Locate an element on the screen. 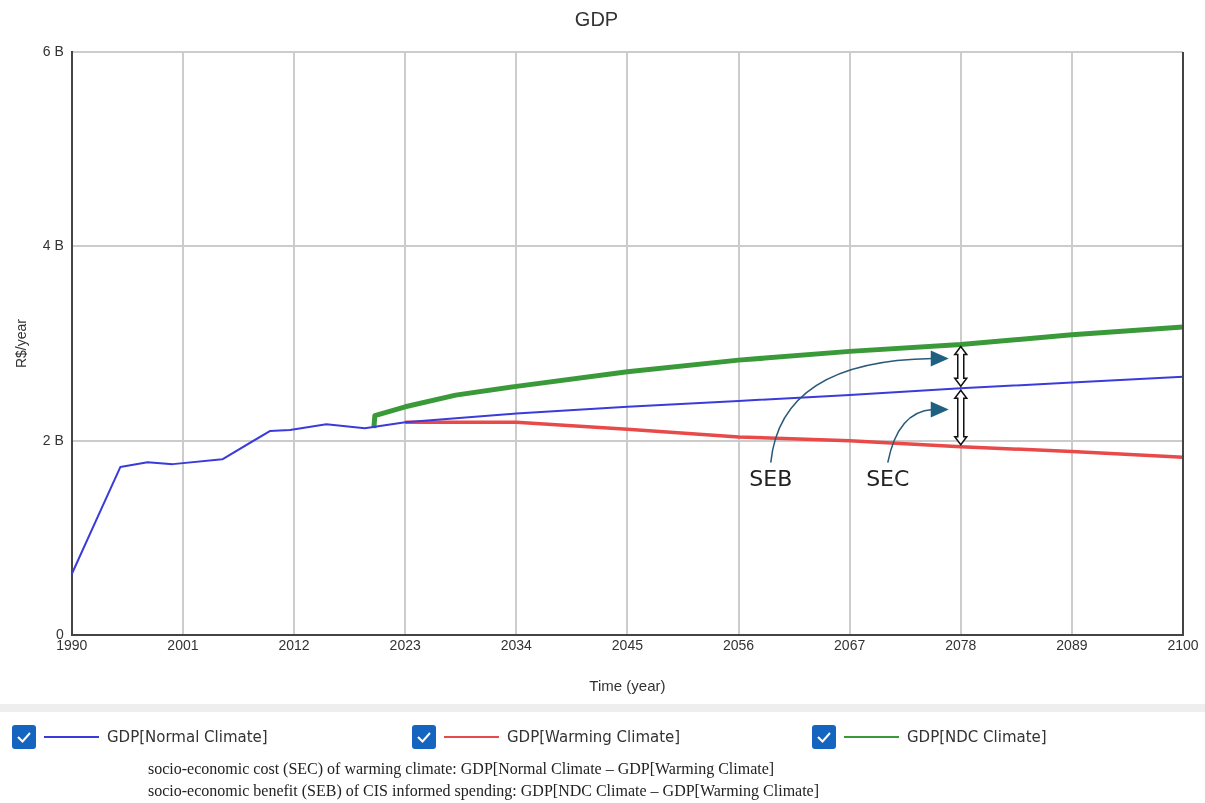 Image resolution: width=1205 pixels, height=803 pixels. x-axis-title: Time (year) is located at coordinates (627, 686).